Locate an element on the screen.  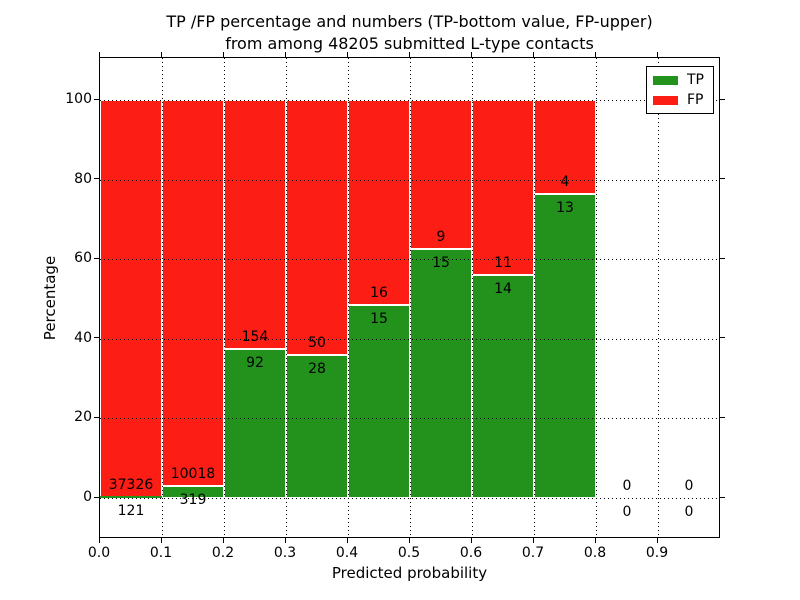
legend-label-fp: FP is located at coordinates (695, 100).